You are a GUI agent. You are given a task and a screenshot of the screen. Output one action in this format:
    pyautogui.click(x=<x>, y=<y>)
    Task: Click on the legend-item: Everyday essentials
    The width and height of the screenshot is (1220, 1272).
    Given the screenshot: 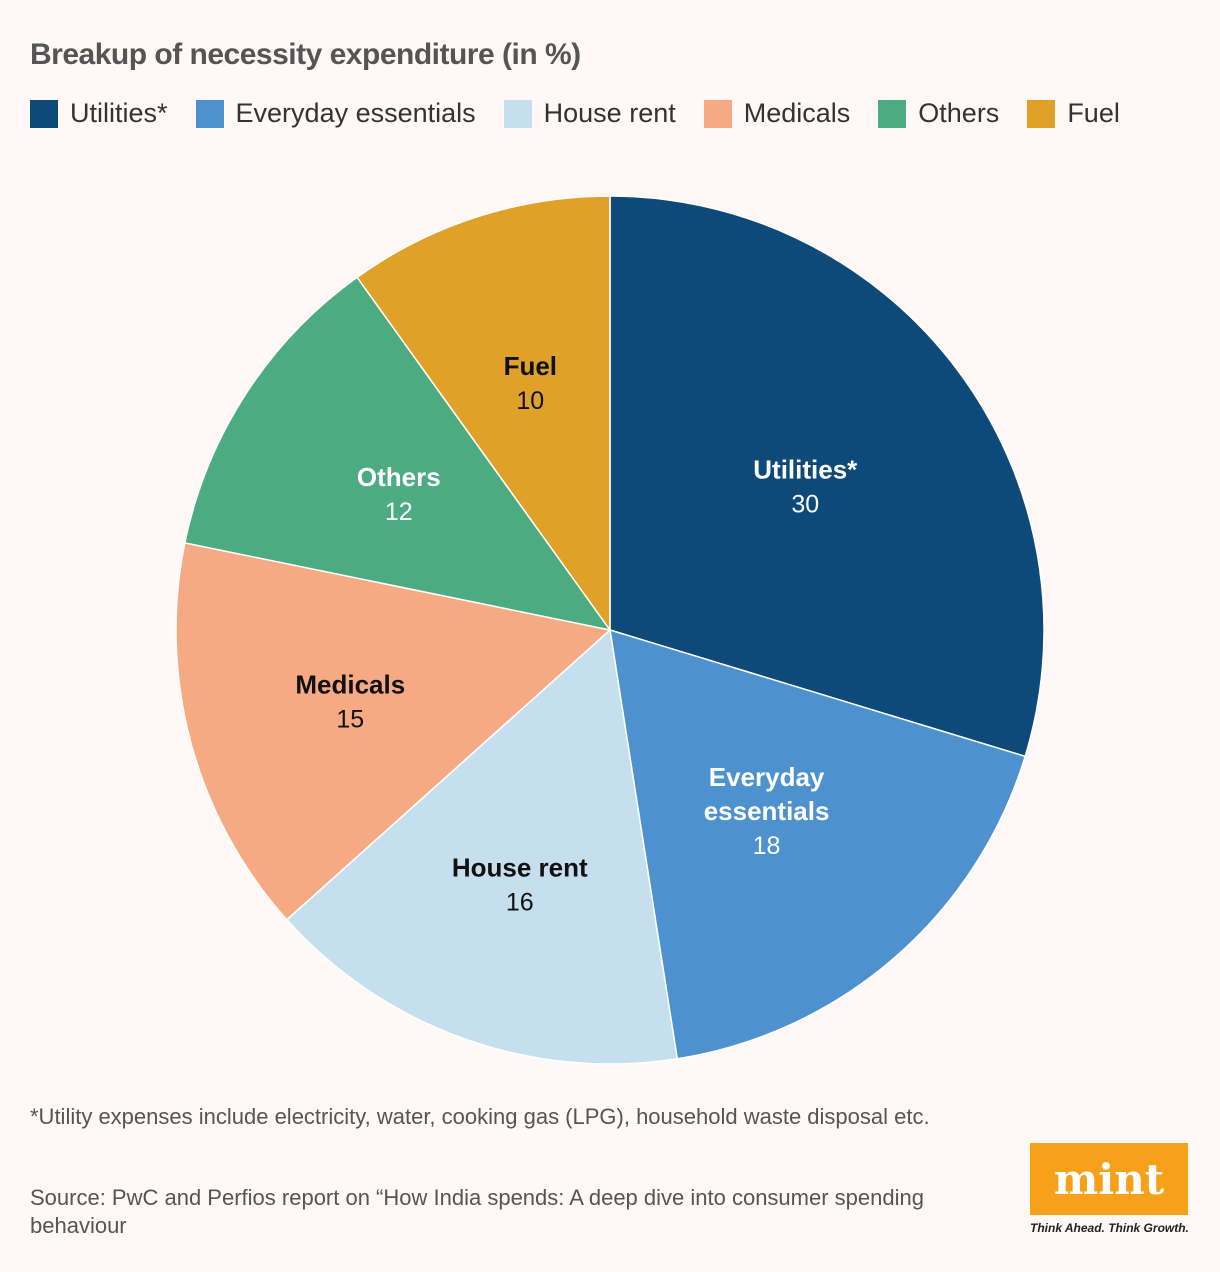 What is the action you would take?
    pyautogui.click(x=335, y=113)
    